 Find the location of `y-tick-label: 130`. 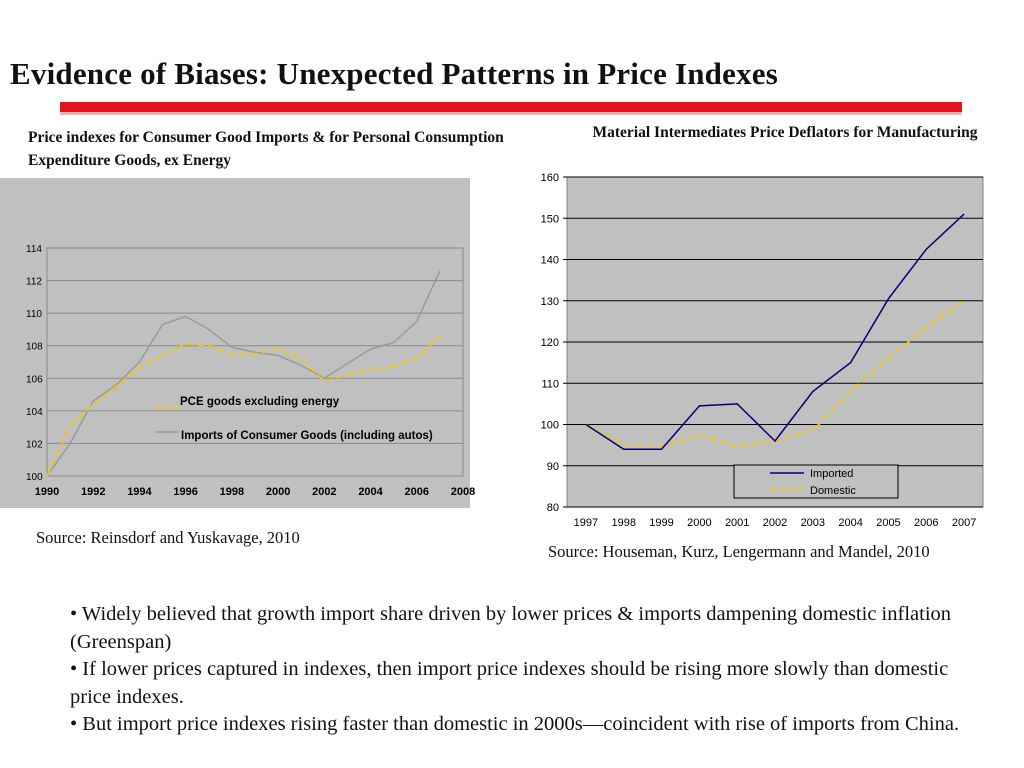

y-tick-label: 130 is located at coordinates (550, 302).